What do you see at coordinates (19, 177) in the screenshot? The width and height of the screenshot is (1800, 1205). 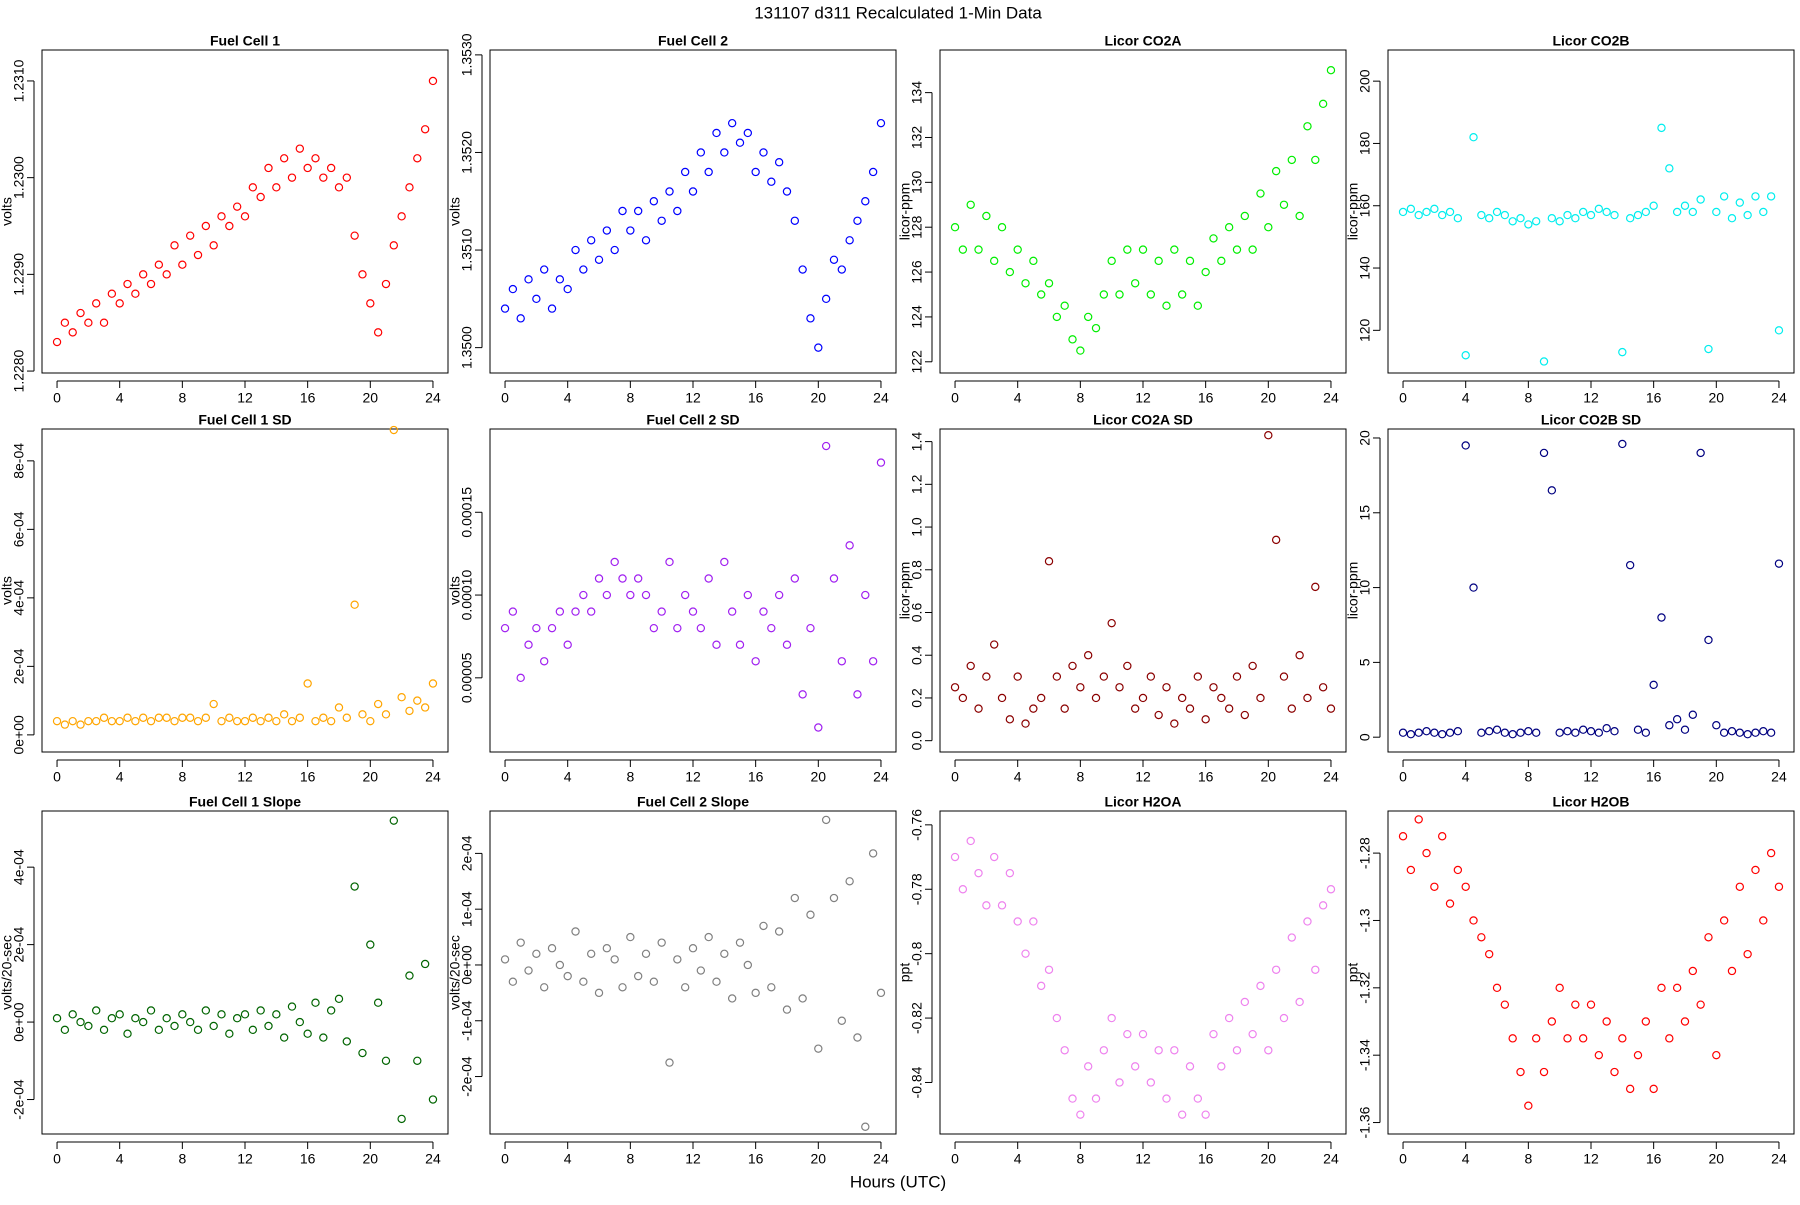 I see `y-tick-label: 1.2300` at bounding box center [19, 177].